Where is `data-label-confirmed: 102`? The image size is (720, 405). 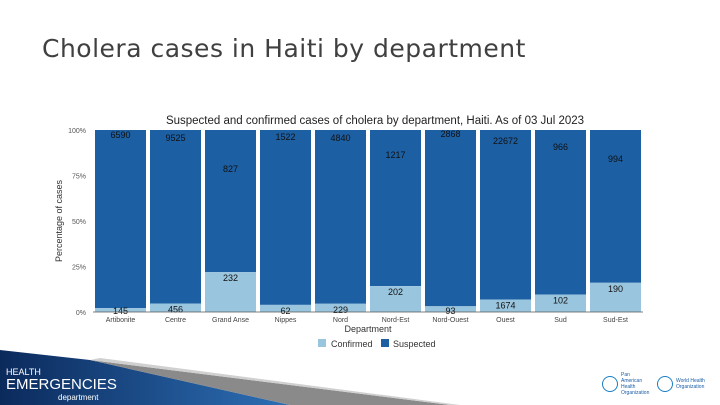 data-label-confirmed: 102 is located at coordinates (560, 301).